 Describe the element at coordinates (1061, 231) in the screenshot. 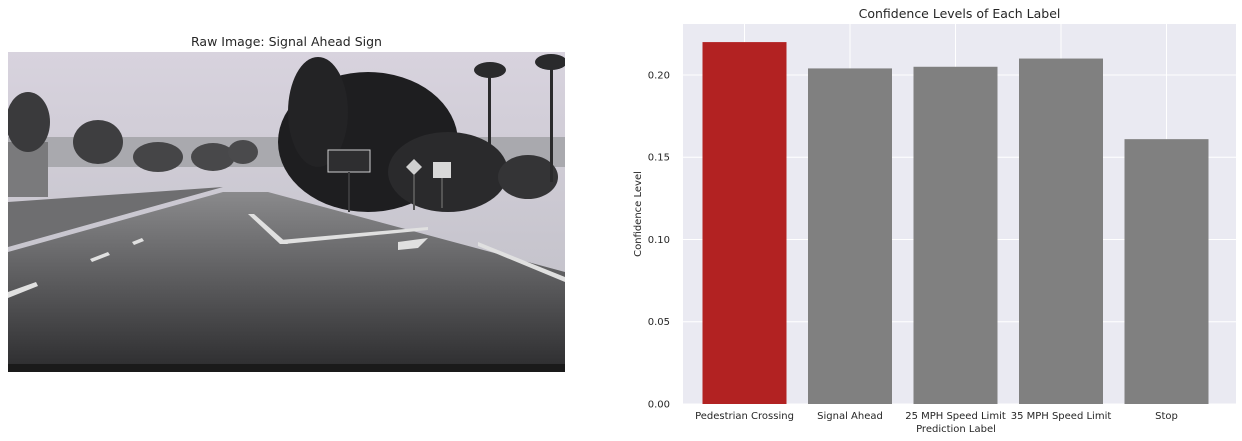

I see `bar-35-mph-speed-limit` at that location.